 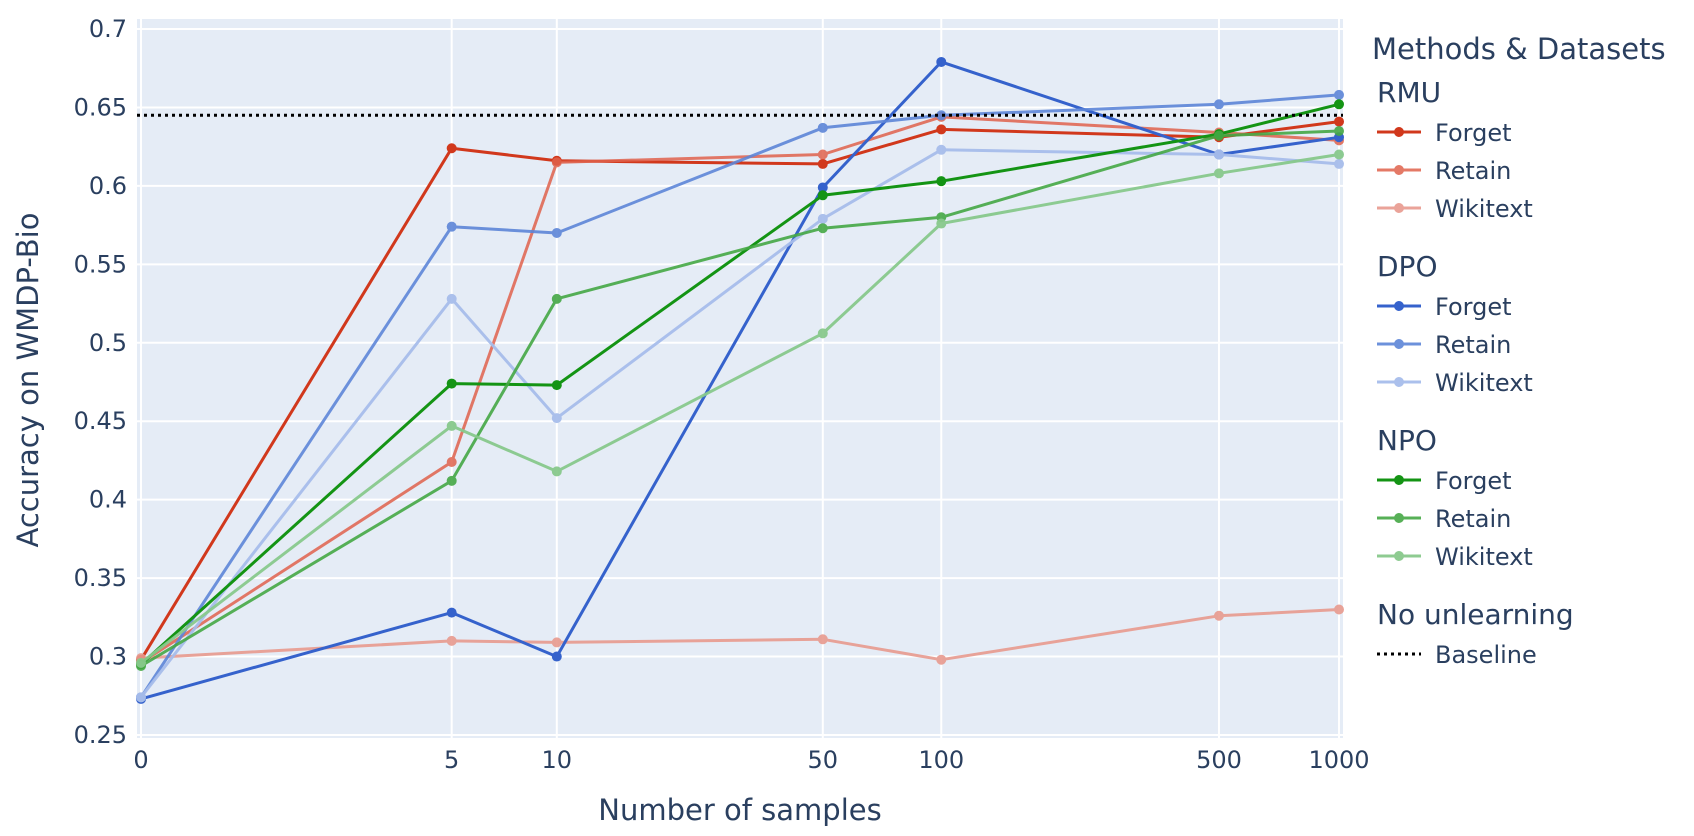 I want to click on legend-group-dpo: DPO, so click(x=1407, y=266).